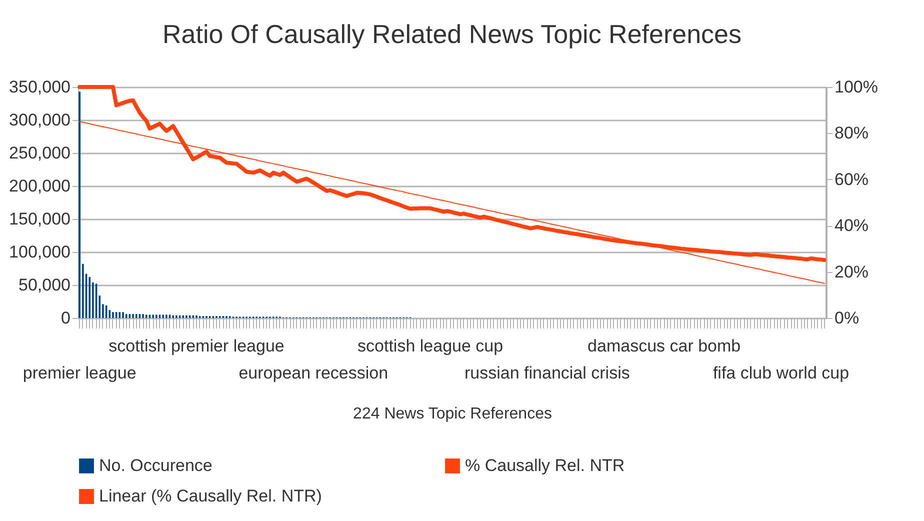  What do you see at coordinates (39, 252) in the screenshot?
I see `y-tick-label: 100,000` at bounding box center [39, 252].